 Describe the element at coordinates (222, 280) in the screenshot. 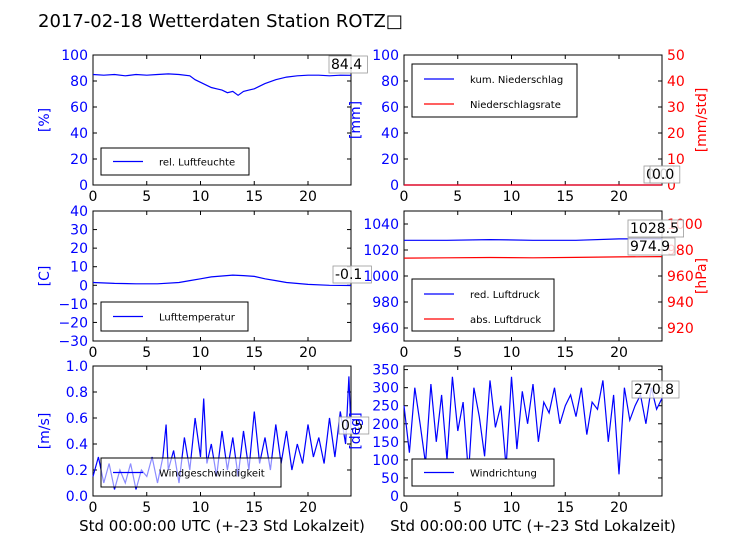

I see `temperature-series-line` at that location.